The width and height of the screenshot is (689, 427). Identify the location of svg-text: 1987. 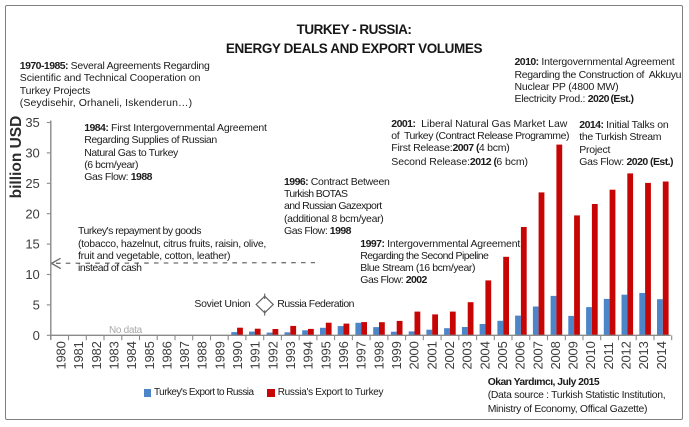
(184, 355).